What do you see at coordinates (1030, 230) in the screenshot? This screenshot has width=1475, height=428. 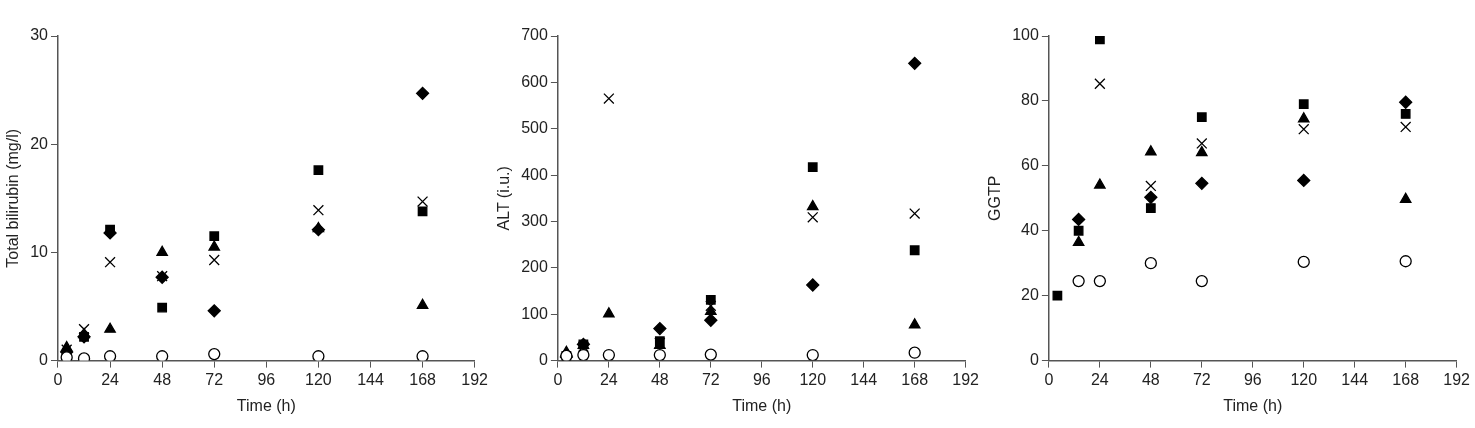 I see `y-tick-label: 40` at bounding box center [1030, 230].